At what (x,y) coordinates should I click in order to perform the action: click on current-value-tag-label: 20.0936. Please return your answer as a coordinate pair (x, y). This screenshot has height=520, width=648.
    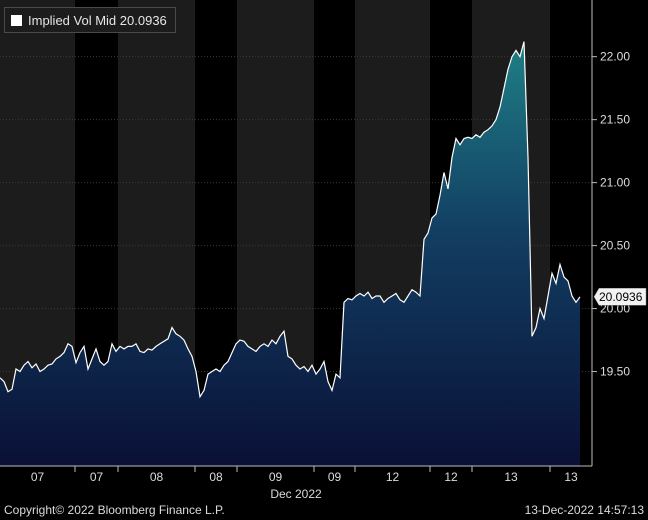
    Looking at the image, I should click on (621, 297).